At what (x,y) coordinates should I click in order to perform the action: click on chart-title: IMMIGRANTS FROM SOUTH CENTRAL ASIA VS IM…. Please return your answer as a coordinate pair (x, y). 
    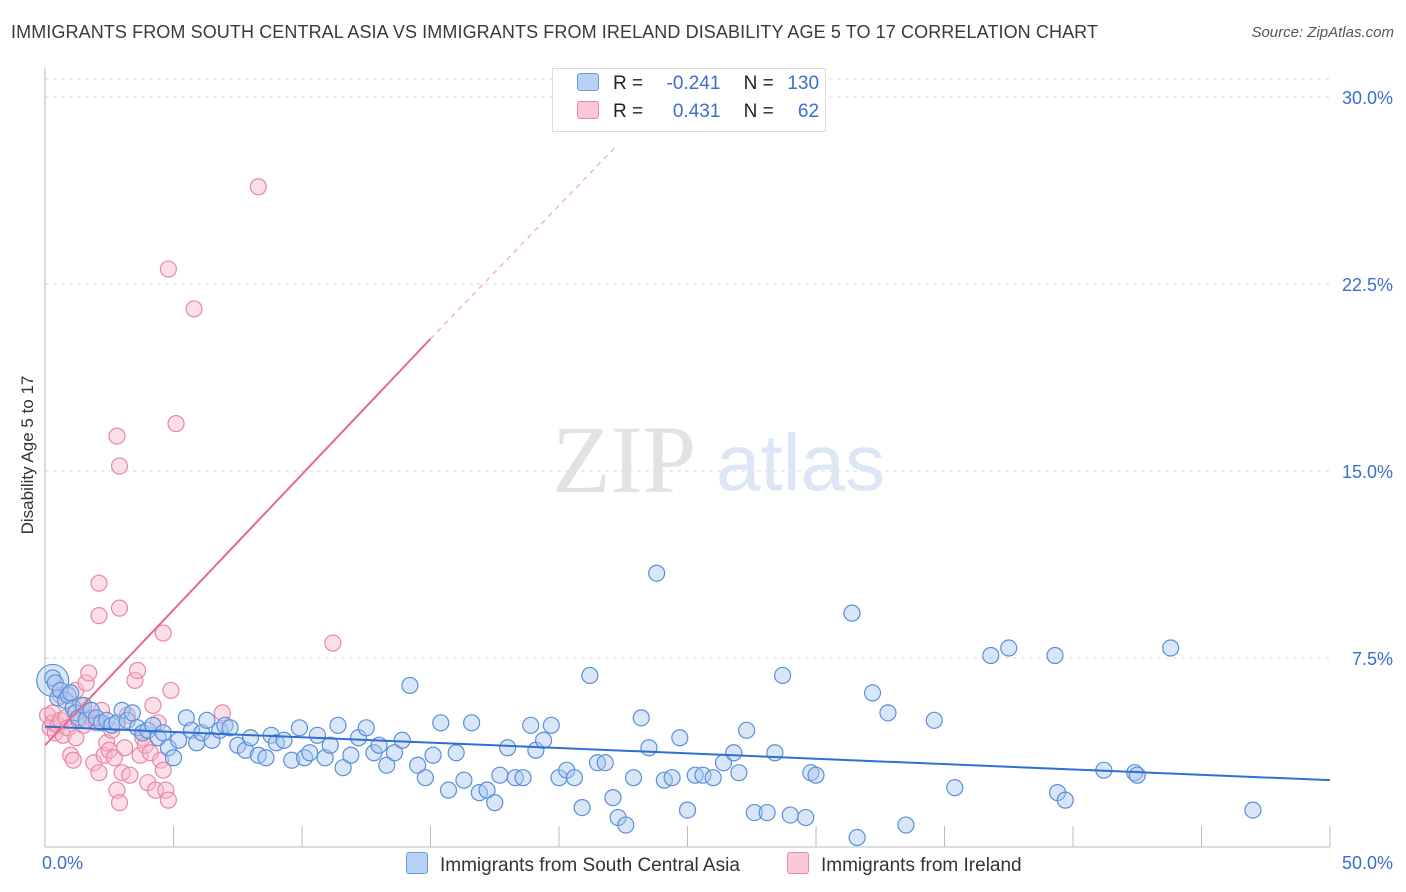
    Looking at the image, I should click on (555, 32).